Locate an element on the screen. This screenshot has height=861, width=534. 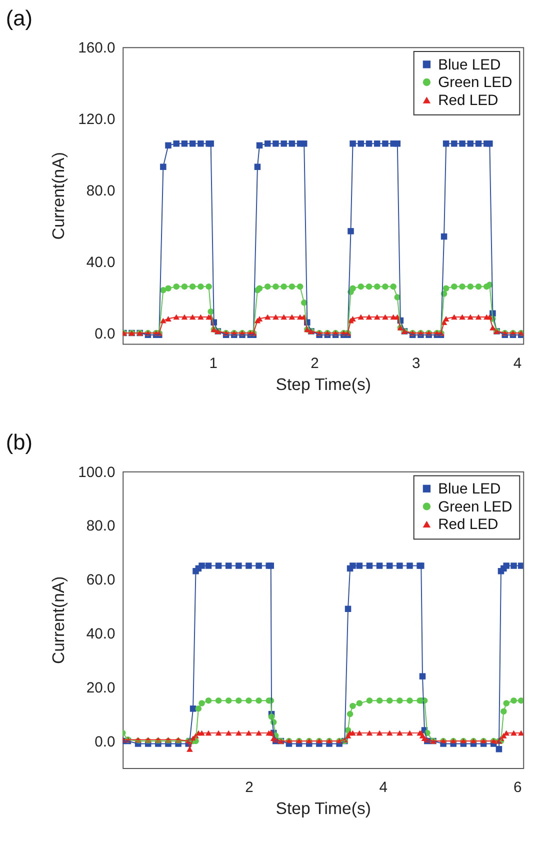
y-tick-label: 60.0 is located at coordinates (101, 580).